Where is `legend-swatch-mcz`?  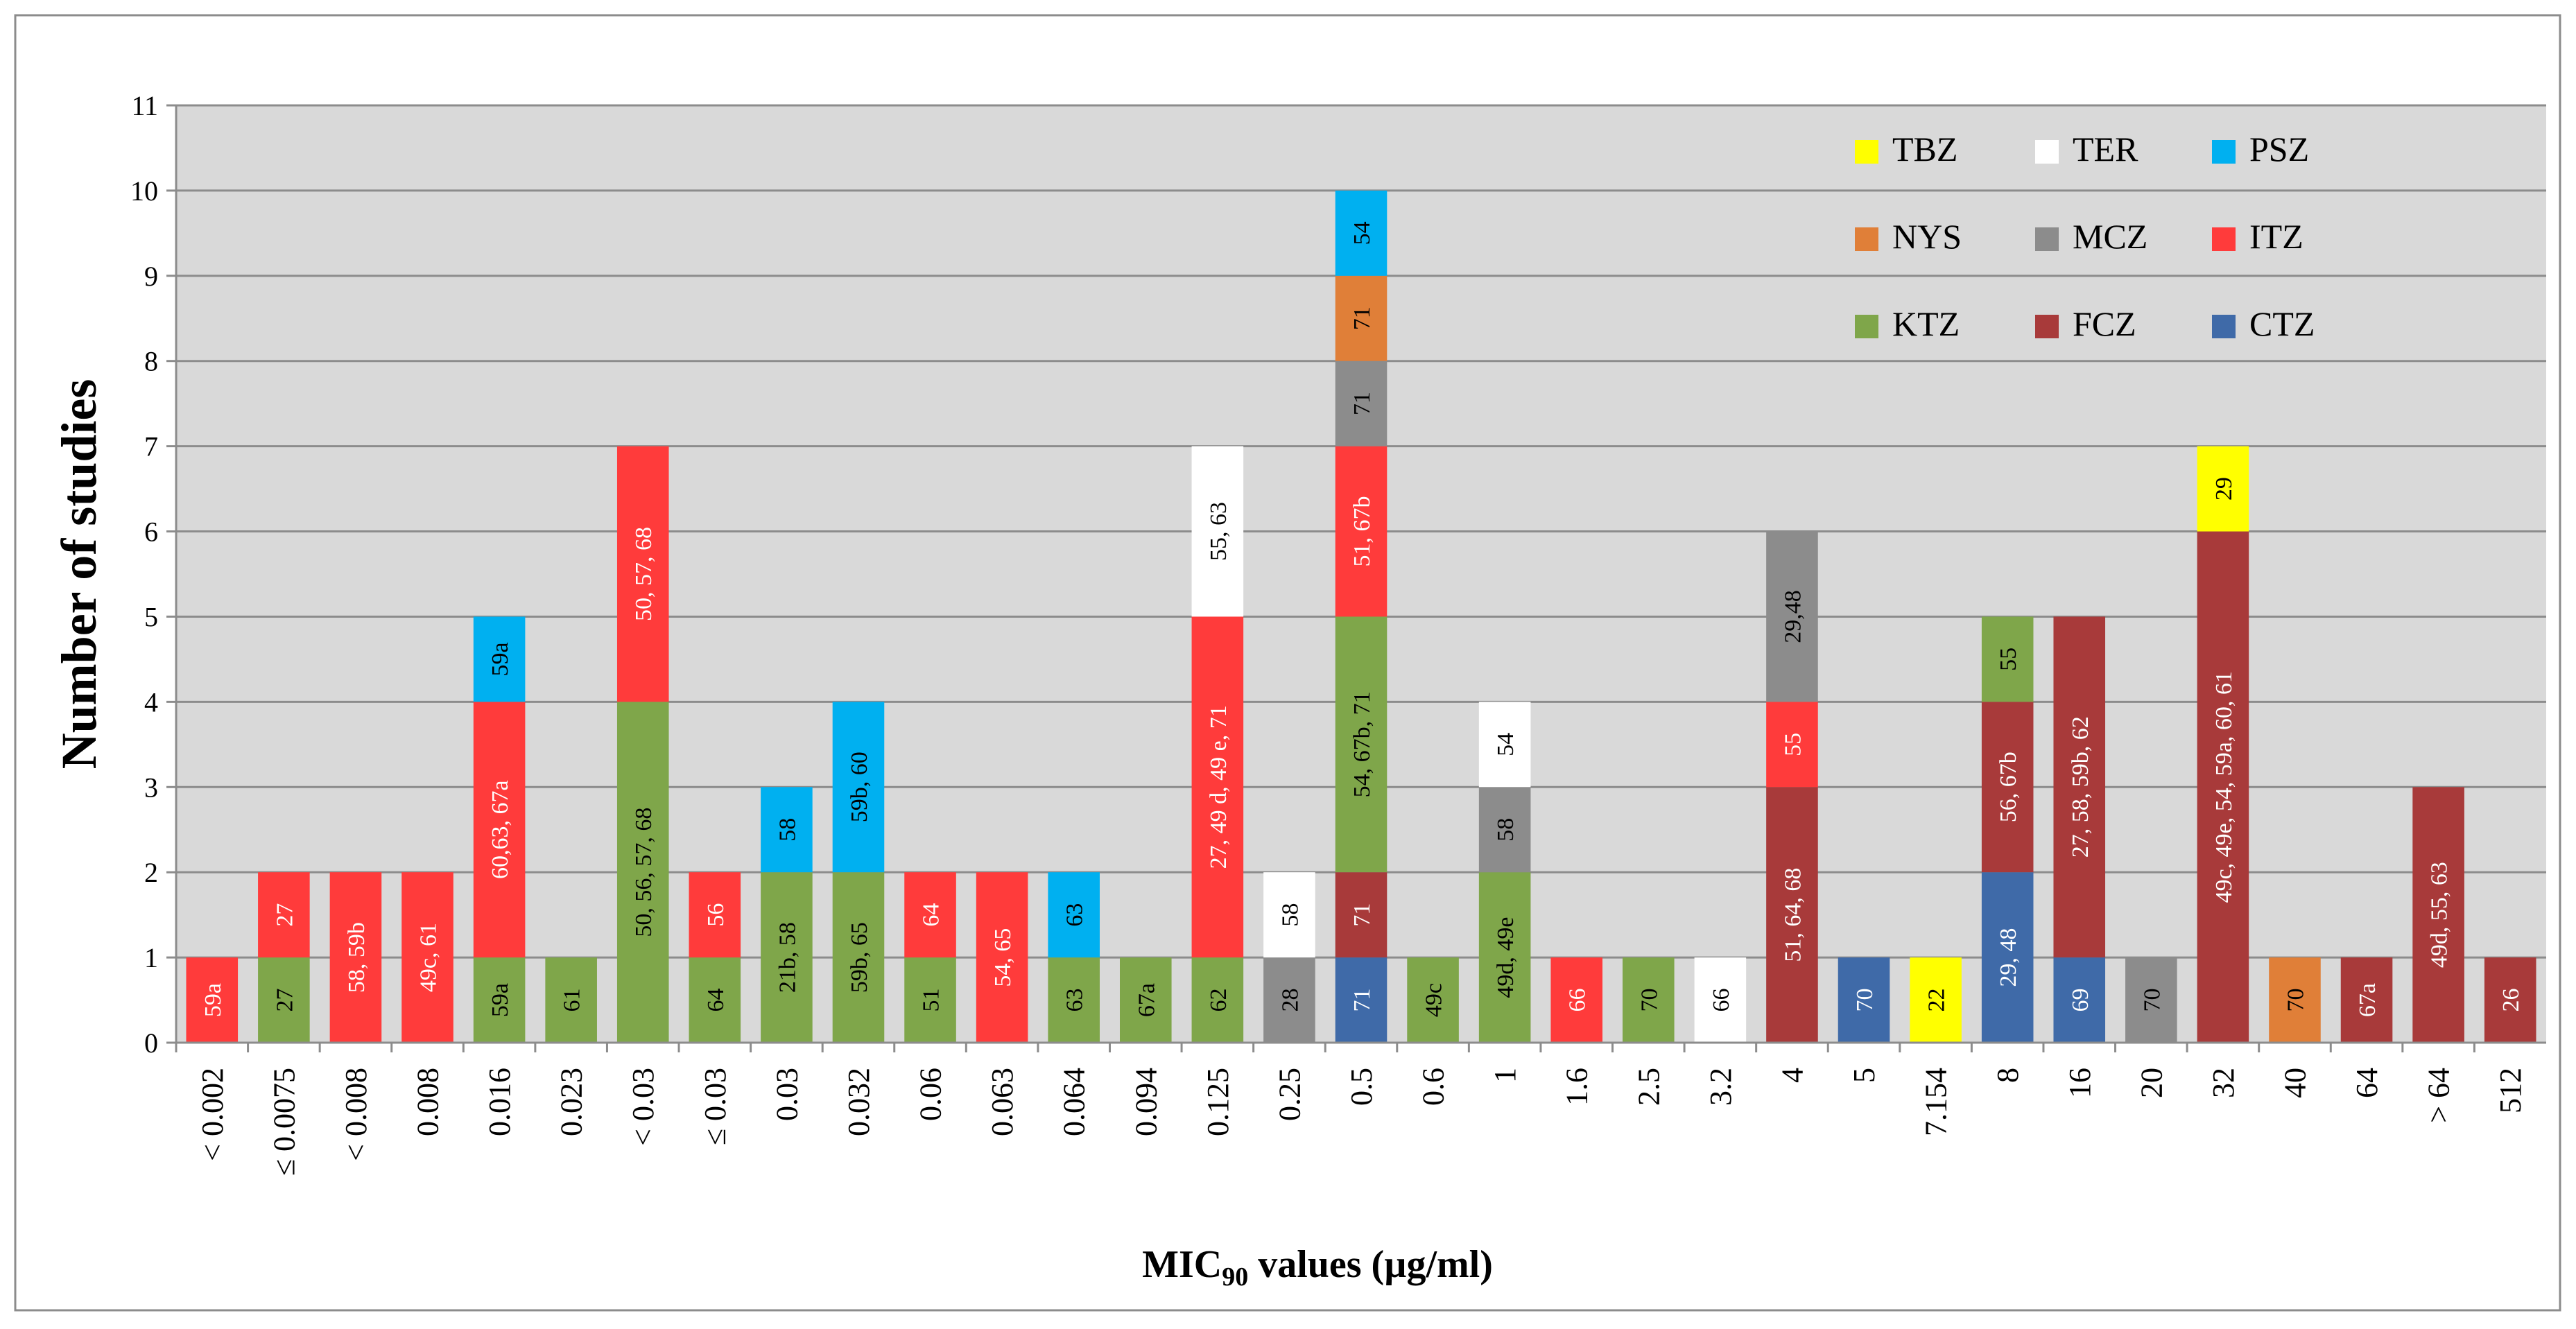 legend-swatch-mcz is located at coordinates (2047, 239).